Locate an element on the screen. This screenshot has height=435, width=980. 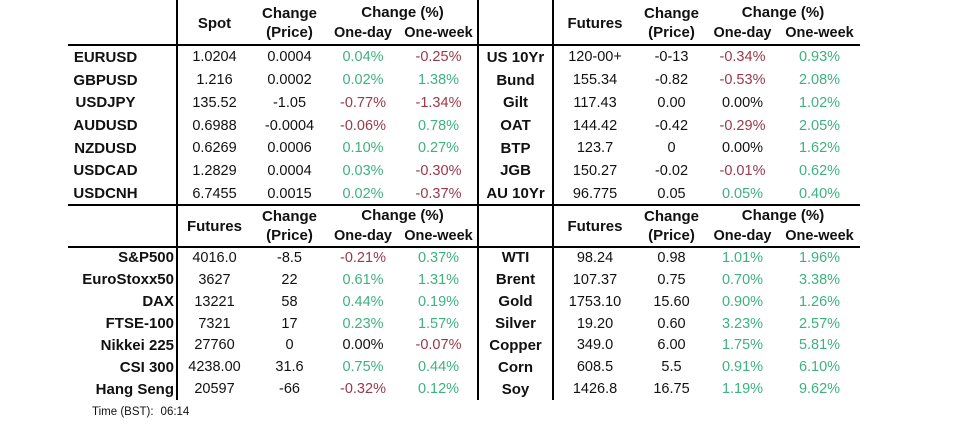
table-row: AU 10Yr 96.775 0.05 0.05% 0.40% is located at coordinates (669, 193).